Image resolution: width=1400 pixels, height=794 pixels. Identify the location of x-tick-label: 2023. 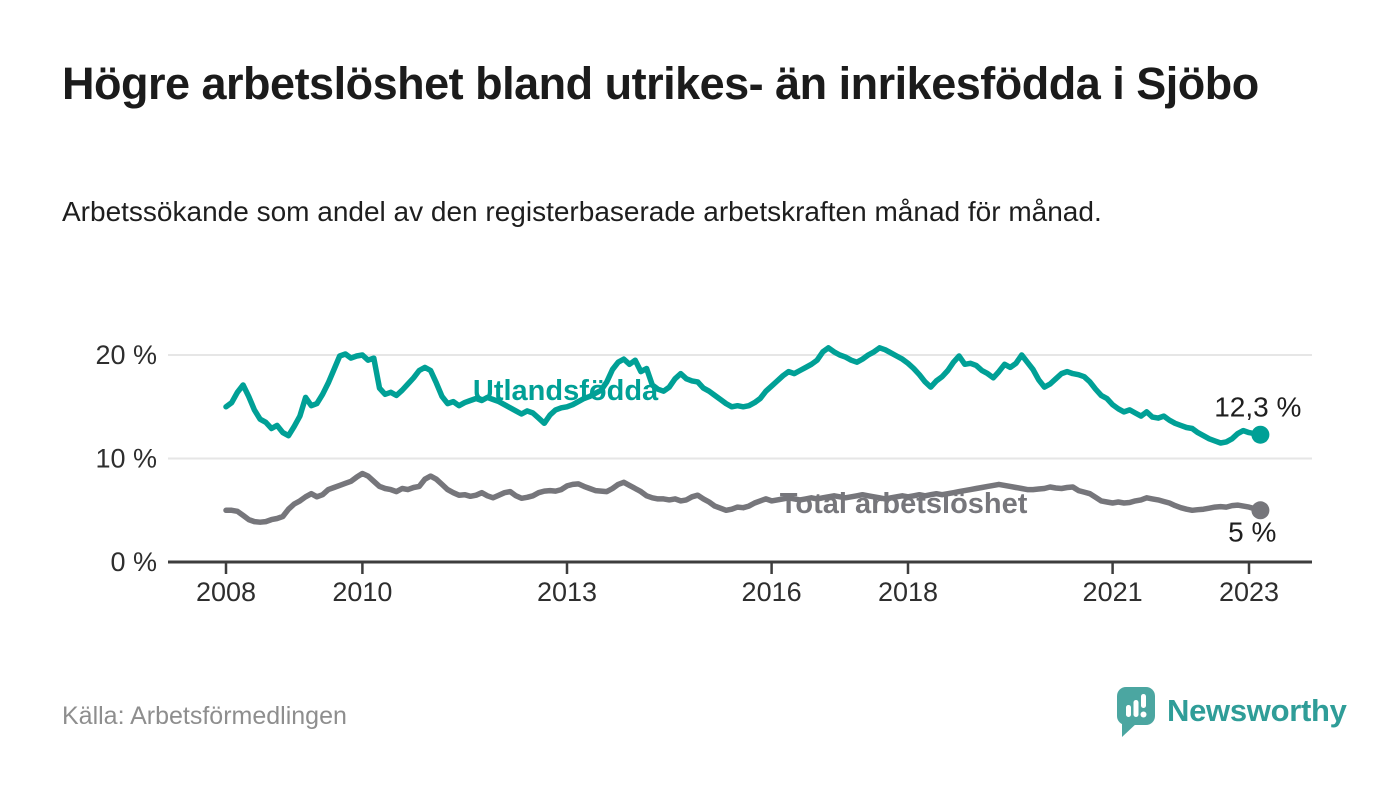
(1249, 592).